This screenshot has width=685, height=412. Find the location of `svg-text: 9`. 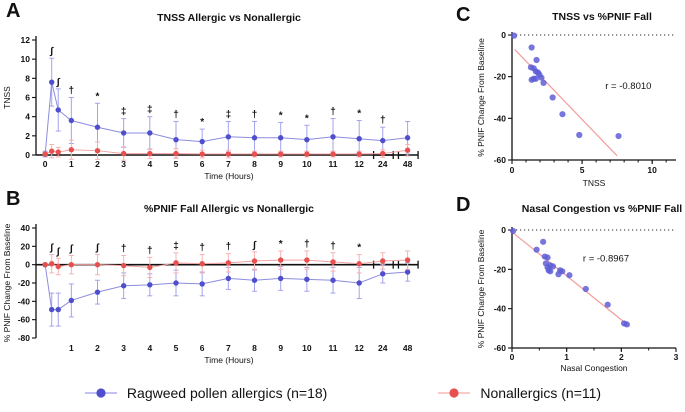

svg-text: 9 is located at coordinates (280, 348).